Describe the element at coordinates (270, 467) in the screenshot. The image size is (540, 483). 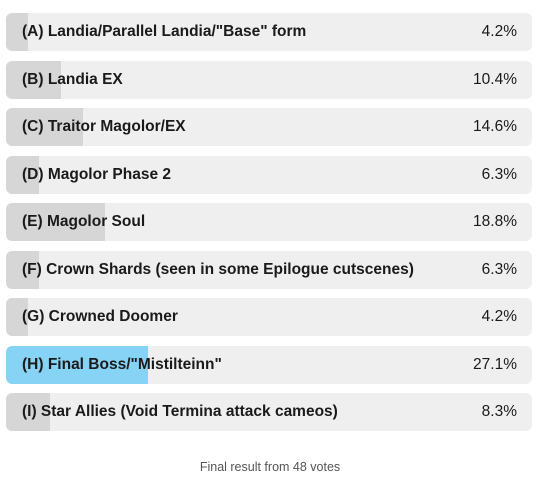
I see `poll-footer: Final result from 48 votes` at that location.